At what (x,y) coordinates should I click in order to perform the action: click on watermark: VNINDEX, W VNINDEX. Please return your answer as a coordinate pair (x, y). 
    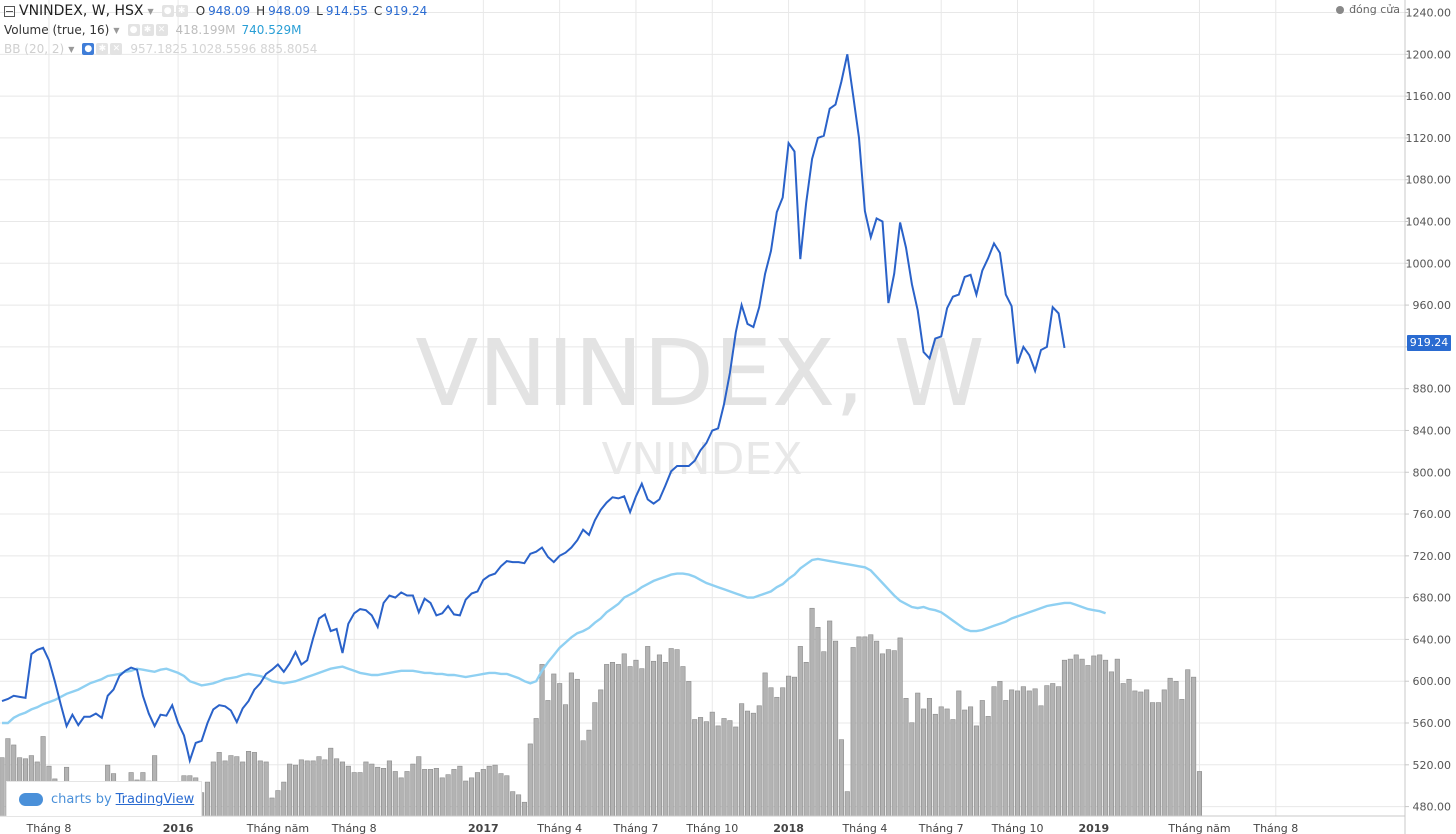
    Looking at the image, I should click on (699, 402).